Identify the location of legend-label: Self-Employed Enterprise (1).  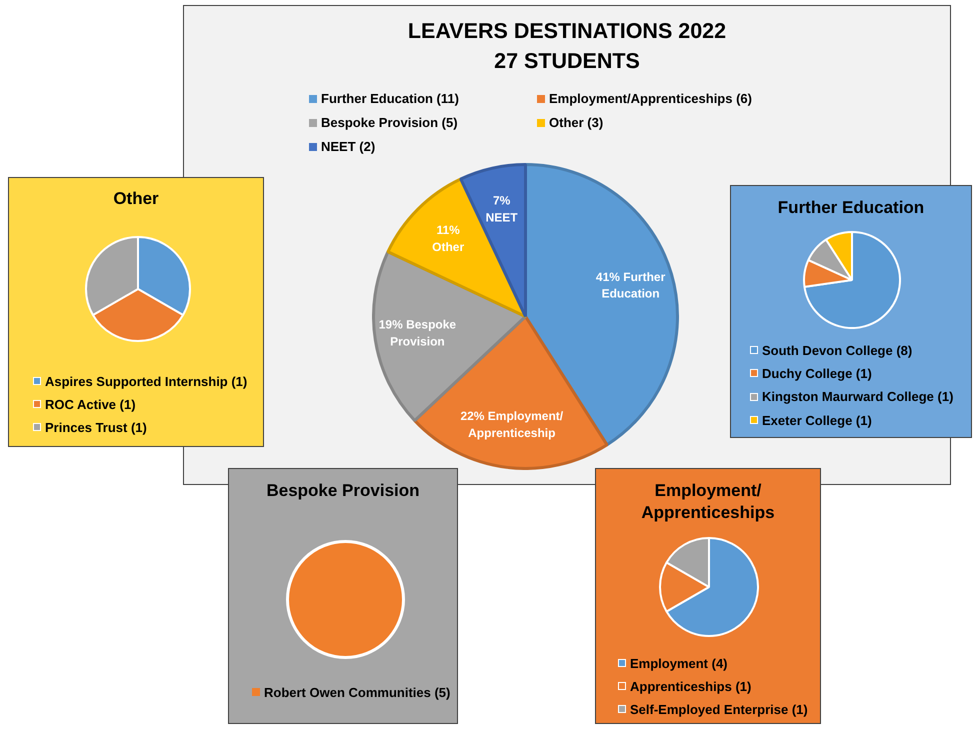
(719, 709).